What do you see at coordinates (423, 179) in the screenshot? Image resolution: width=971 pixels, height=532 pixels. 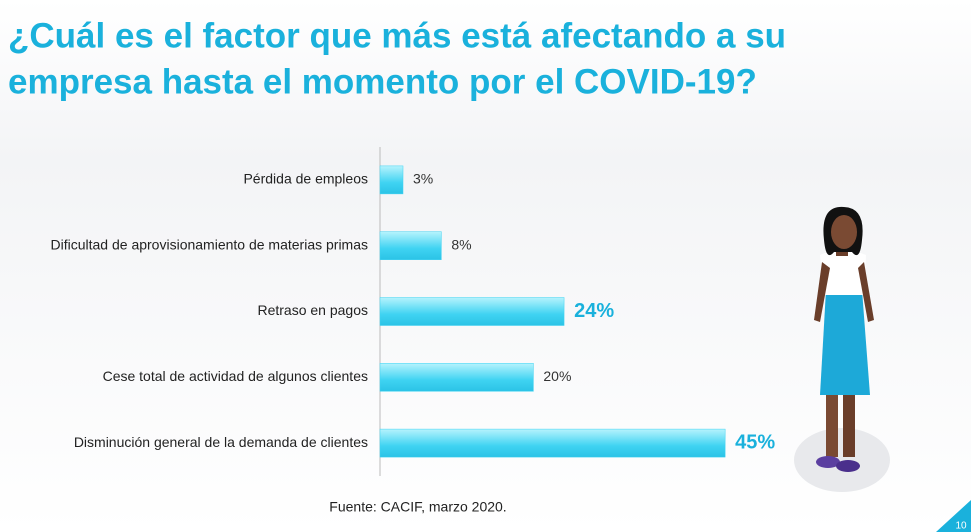 I see `value-label: 3%` at bounding box center [423, 179].